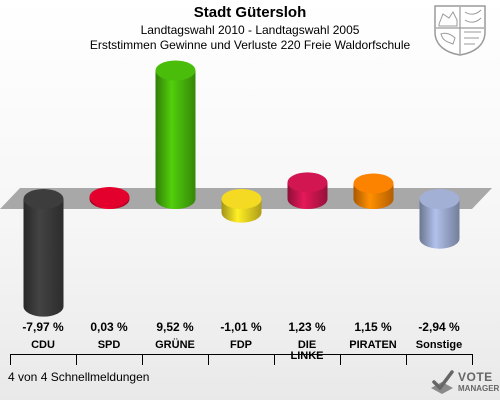 The image size is (500, 400). Describe the element at coordinates (109, 345) in the screenshot. I see `category-label: SPD` at that location.